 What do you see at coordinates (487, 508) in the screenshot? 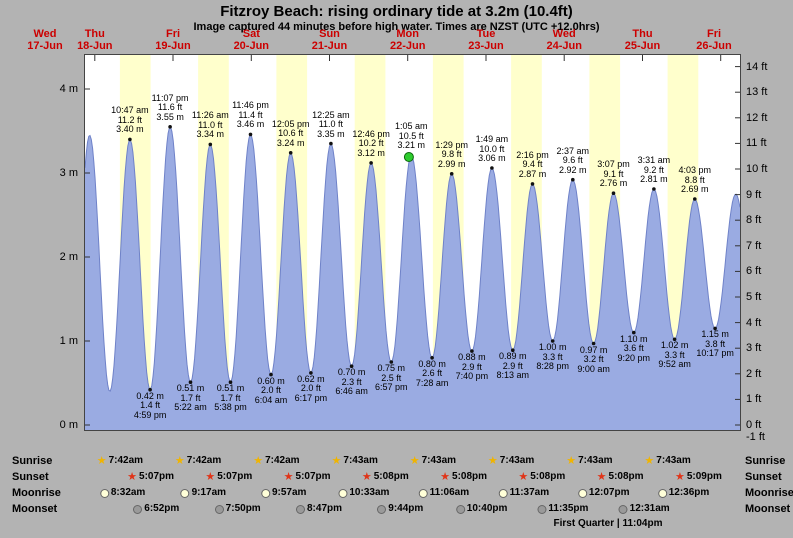
I see `moonset-time: 10:40pm` at bounding box center [487, 508].